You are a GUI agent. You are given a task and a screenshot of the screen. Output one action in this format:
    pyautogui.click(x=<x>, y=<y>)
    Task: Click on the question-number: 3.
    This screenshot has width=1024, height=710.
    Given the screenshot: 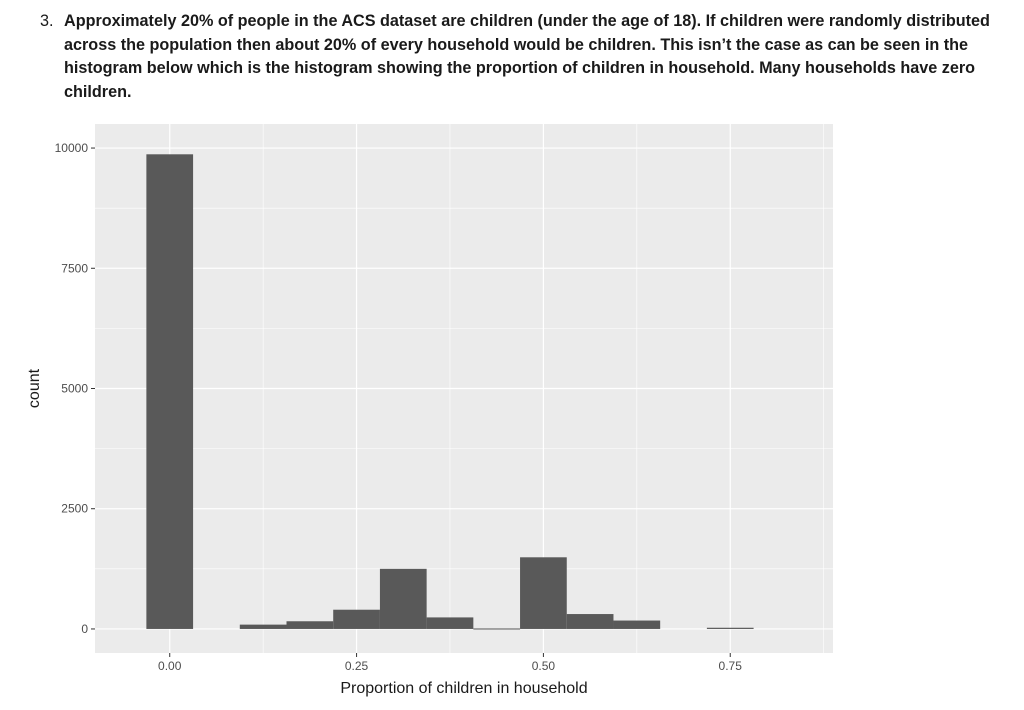 What is the action you would take?
    pyautogui.click(x=47, y=21)
    